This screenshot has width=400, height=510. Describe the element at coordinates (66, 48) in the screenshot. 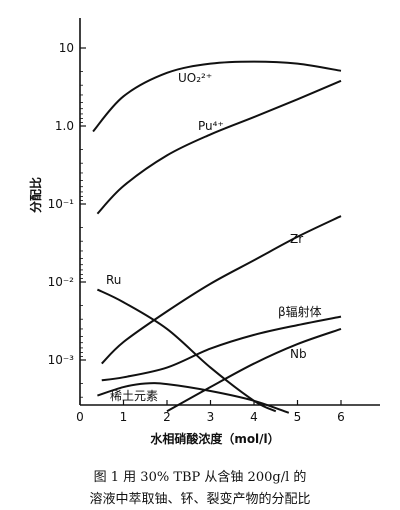

I see `y-tick-label: 10` at that location.